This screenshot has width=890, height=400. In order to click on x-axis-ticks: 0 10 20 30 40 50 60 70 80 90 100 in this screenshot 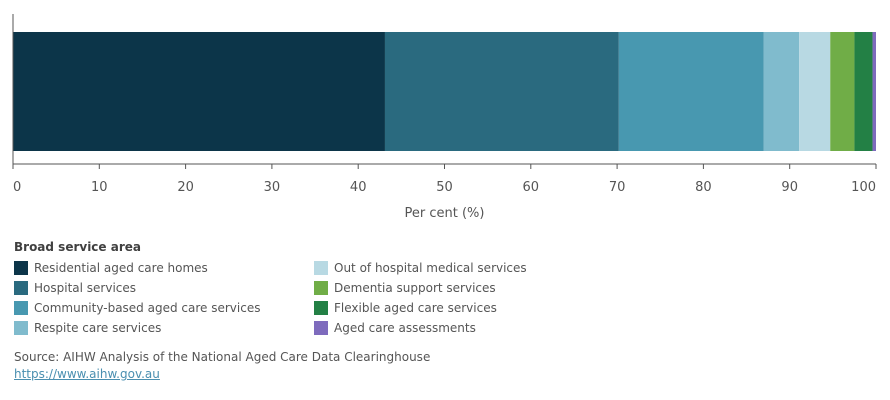, I will do `click(444, 179)`.